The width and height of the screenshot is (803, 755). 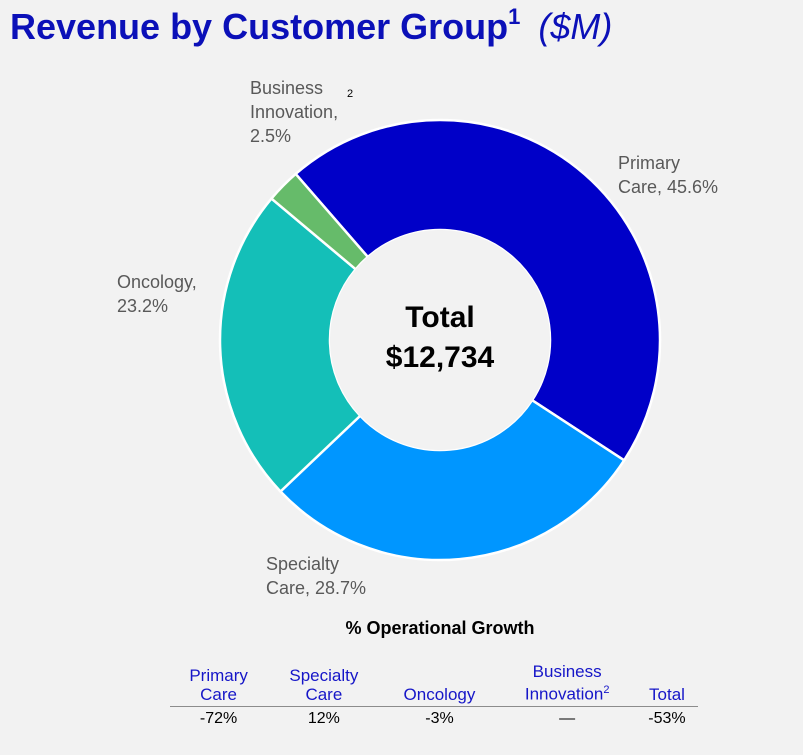 What do you see at coordinates (668, 187) in the screenshot?
I see `slice-label-primary-care-line2: Care, 45.6%` at bounding box center [668, 187].